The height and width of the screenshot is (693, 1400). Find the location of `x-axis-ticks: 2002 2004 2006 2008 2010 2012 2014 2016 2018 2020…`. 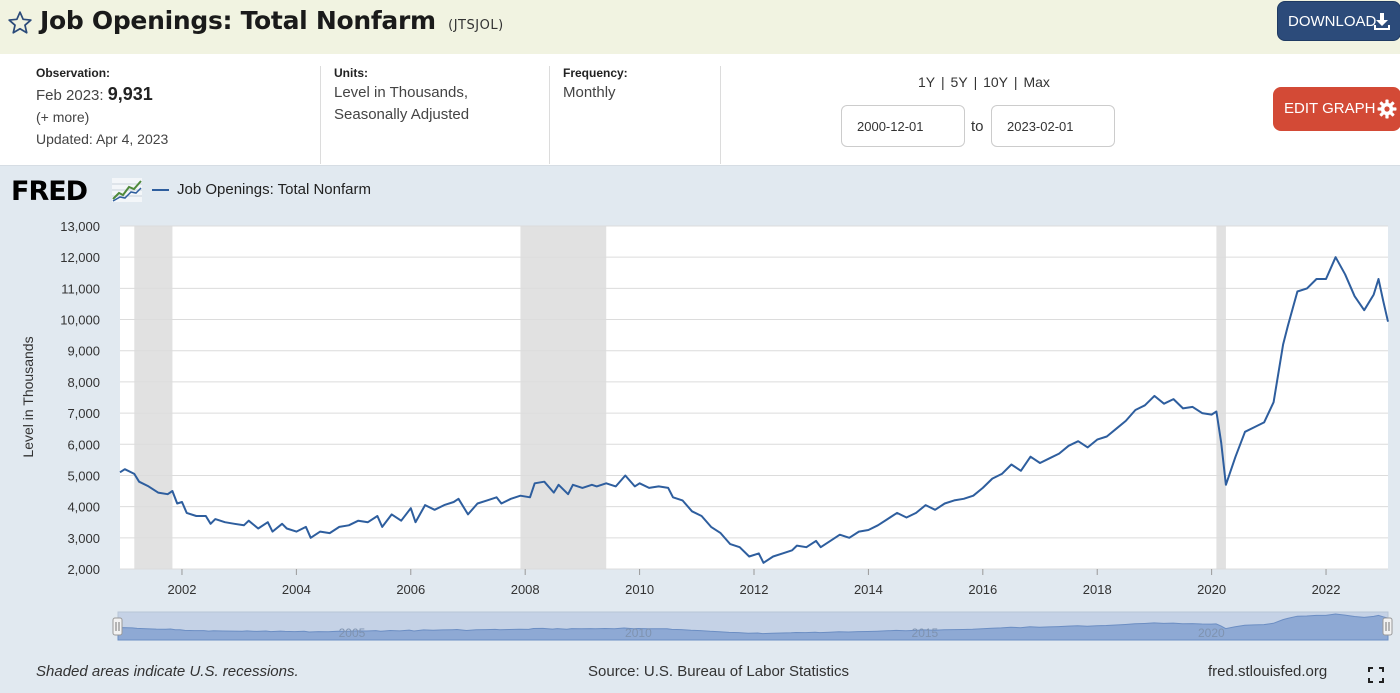

x-axis-ticks: 2002 2004 2006 2008 2010 2012 2014 2016 2018 2020… is located at coordinates (754, 583).